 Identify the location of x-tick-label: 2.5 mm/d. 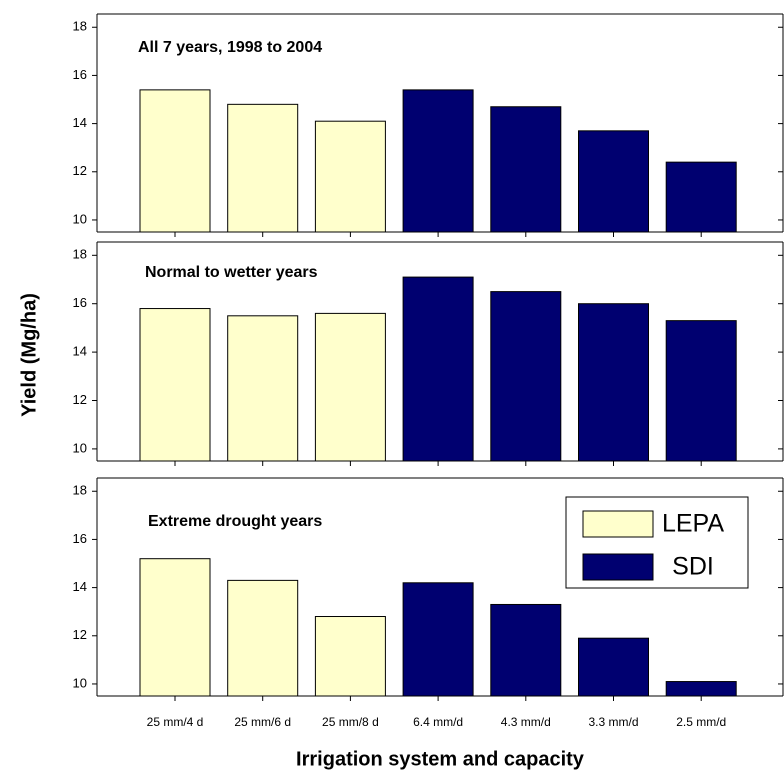
(701, 722).